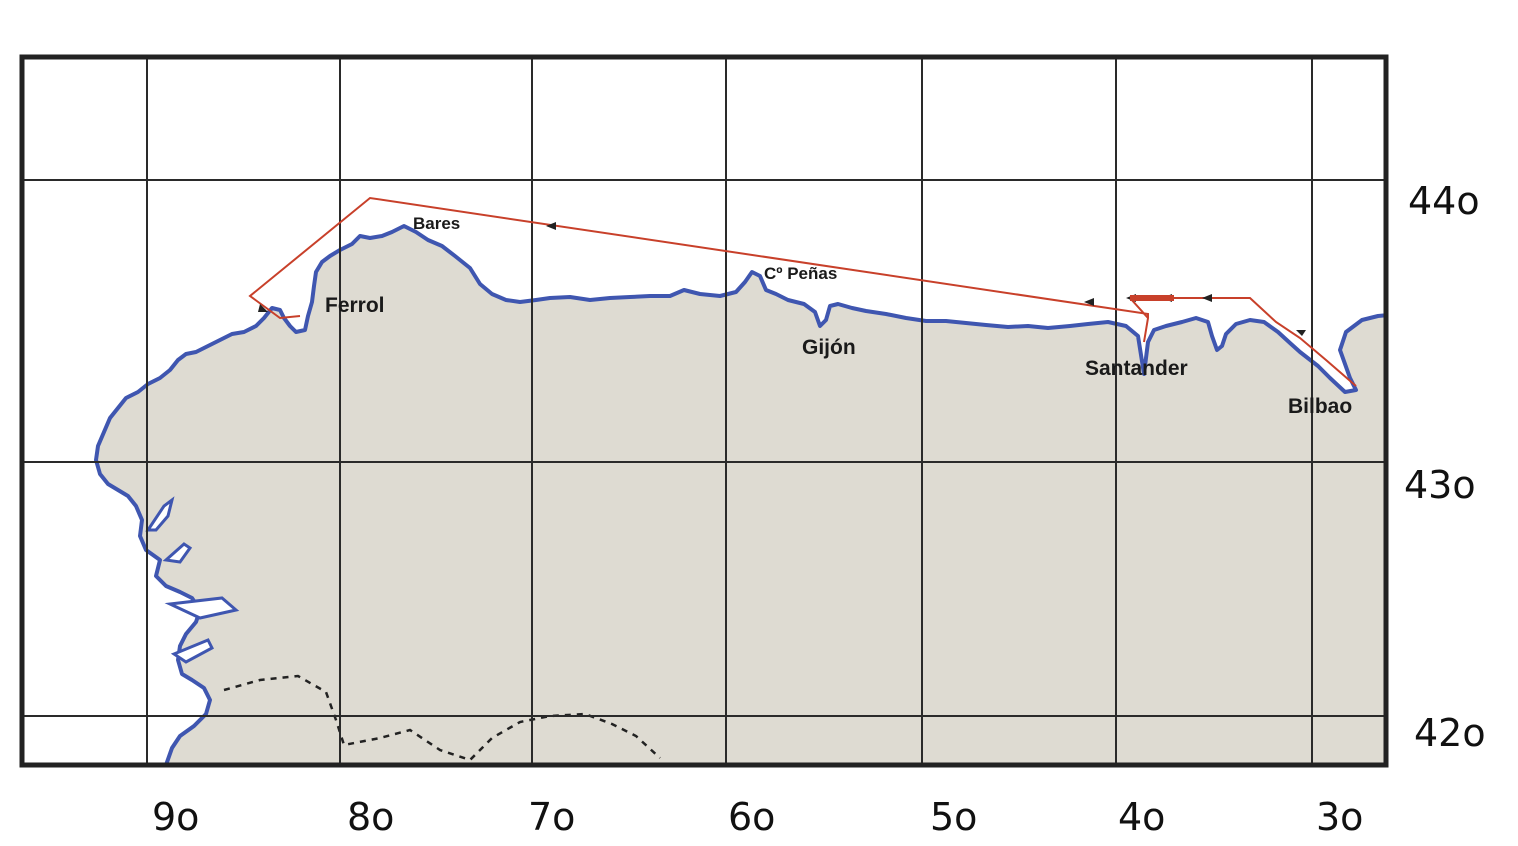 This screenshot has width=1518, height=846. I want to click on lat-label-43: 43o, so click(1440, 485).